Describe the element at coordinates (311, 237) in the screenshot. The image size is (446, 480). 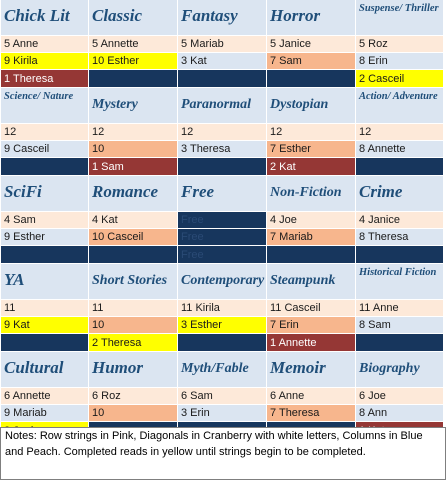
I see `grid-cell: 7 Mariab` at that location.